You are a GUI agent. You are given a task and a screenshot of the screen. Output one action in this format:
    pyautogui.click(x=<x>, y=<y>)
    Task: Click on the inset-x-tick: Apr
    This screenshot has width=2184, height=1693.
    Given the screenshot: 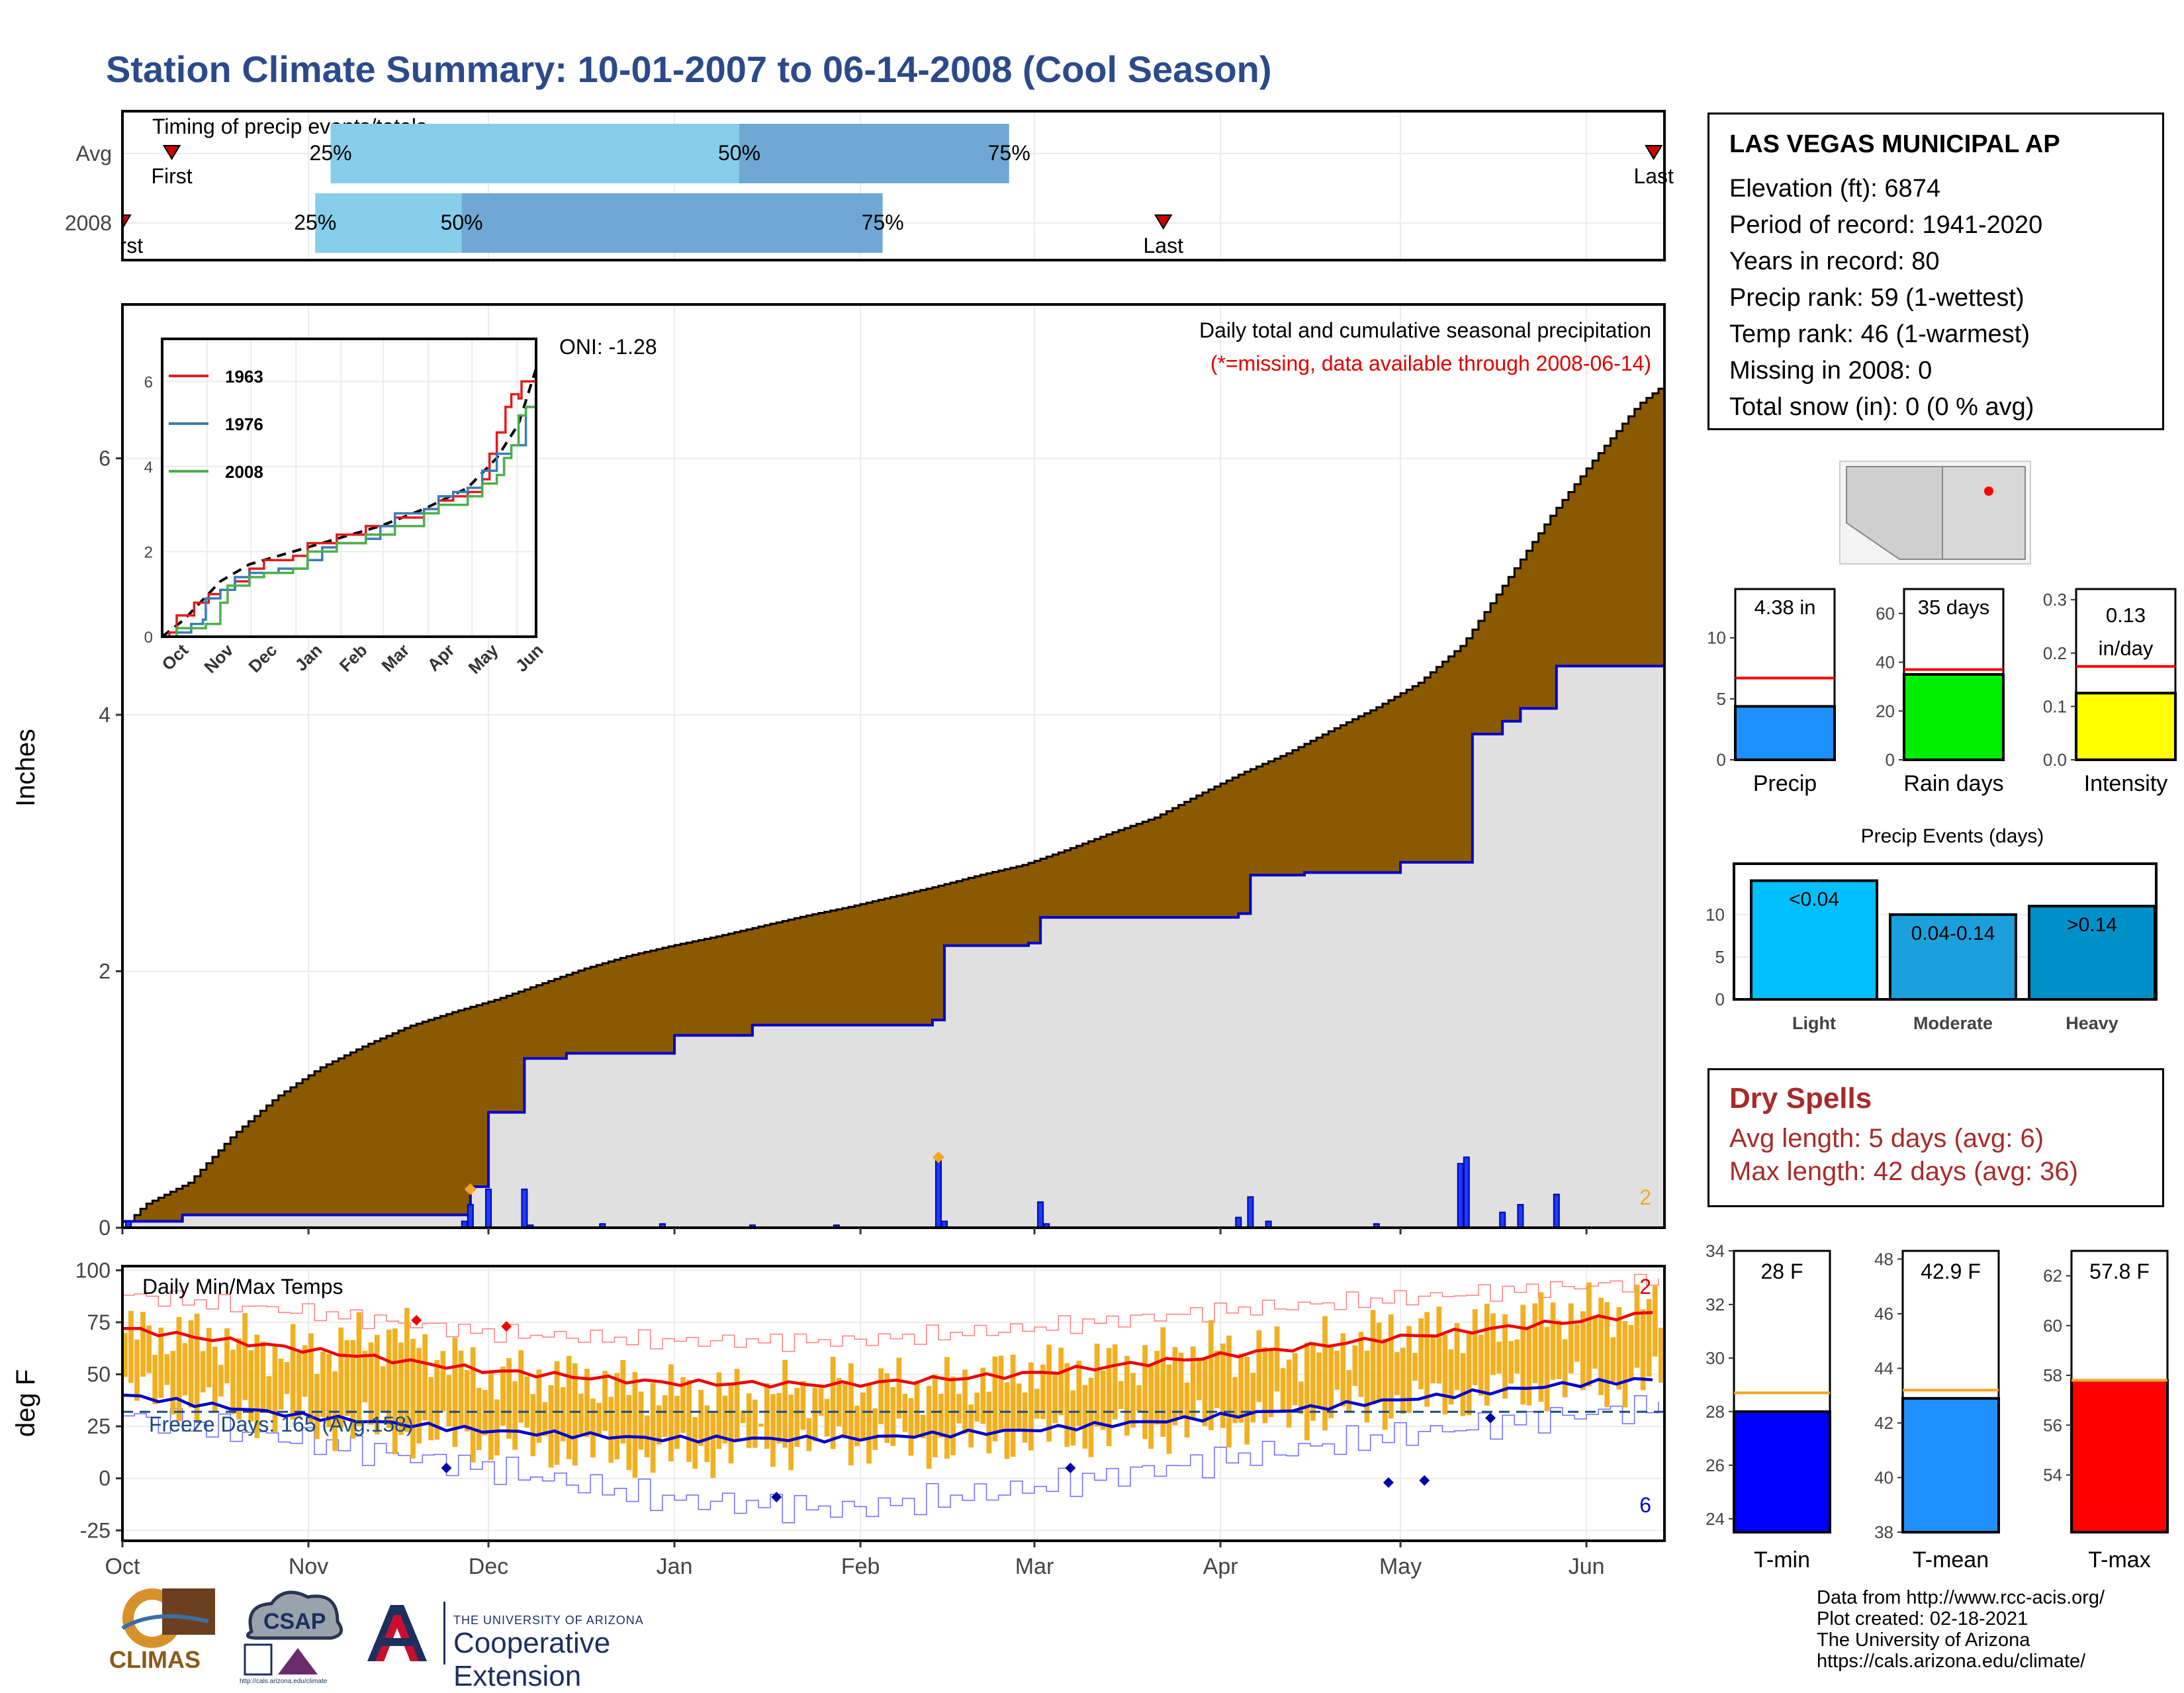 What is the action you would take?
    pyautogui.click(x=441, y=657)
    